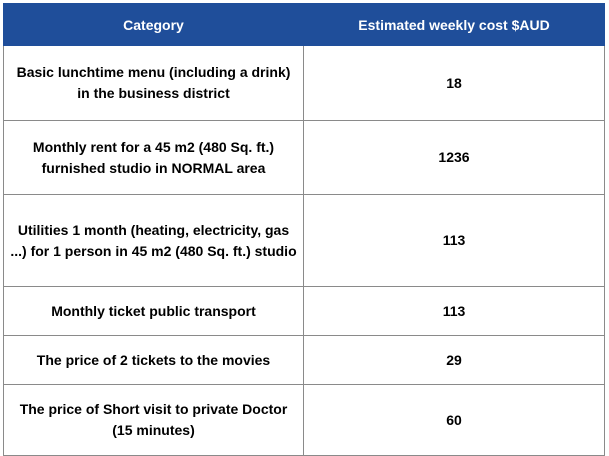  I want to click on cost-cell: 18, so click(454, 83).